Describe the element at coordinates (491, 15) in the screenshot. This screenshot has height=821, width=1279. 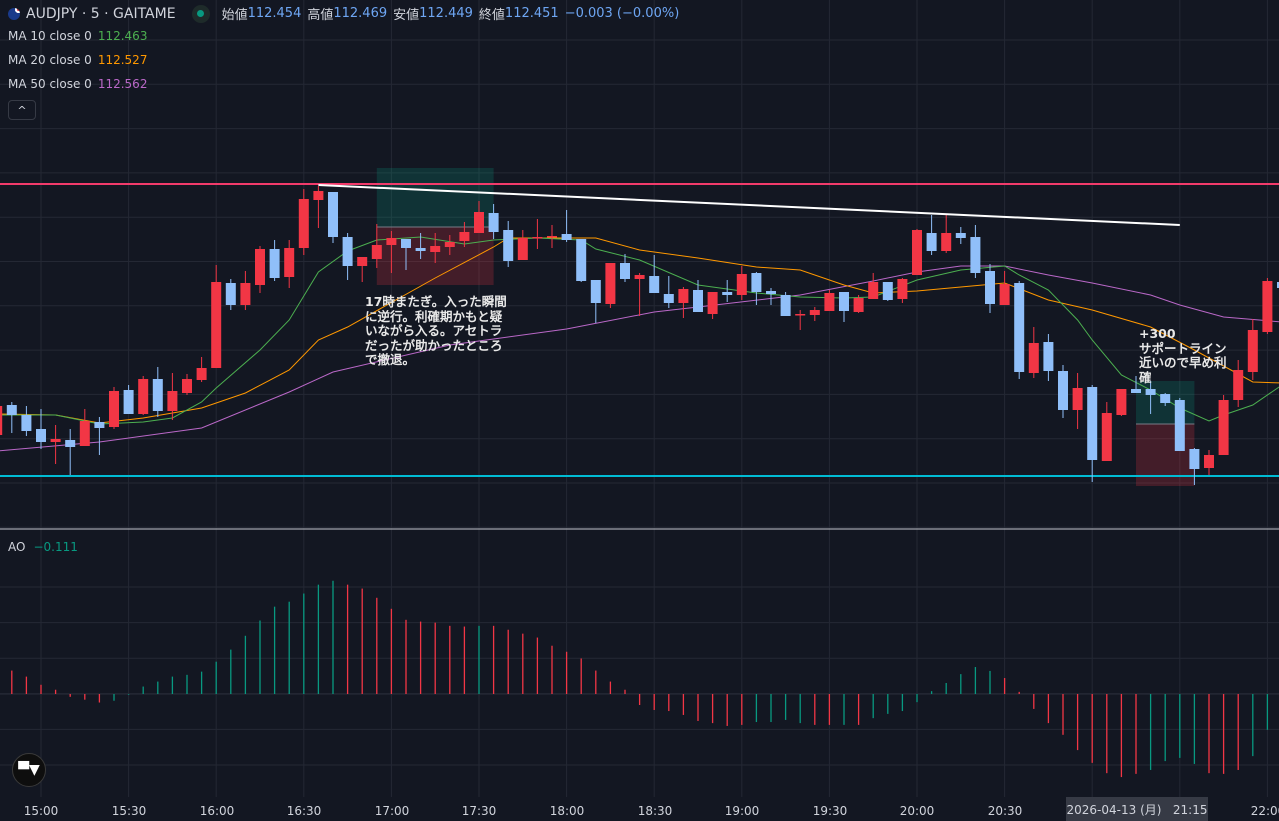
I see `close-label: 終値` at that location.